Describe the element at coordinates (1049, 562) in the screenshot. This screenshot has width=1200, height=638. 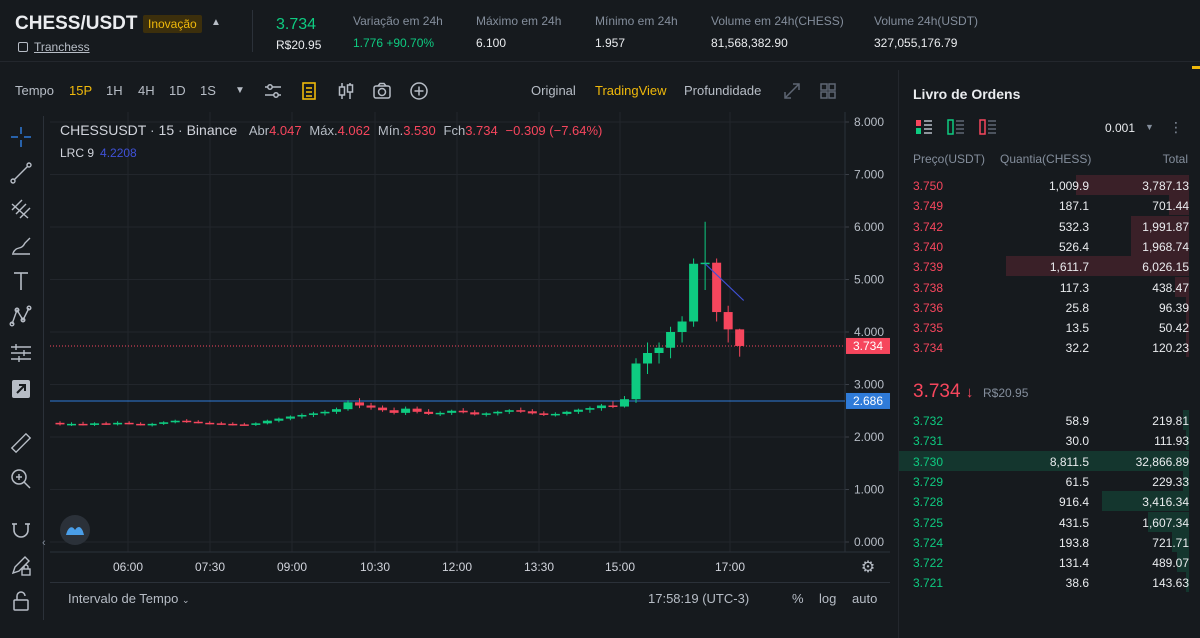
I see `bid-row: 3.722 131.4 489.07` at that location.